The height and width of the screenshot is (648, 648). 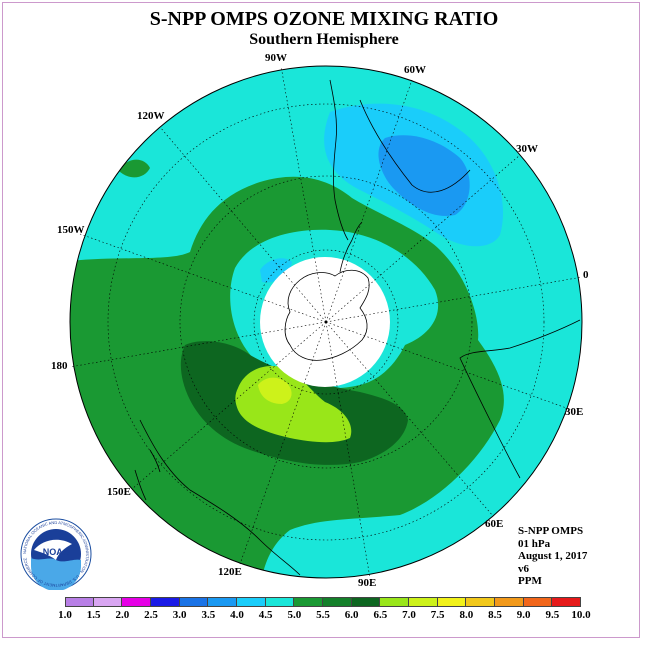 I want to click on lon-label-150w: 150W, so click(x=71, y=230).